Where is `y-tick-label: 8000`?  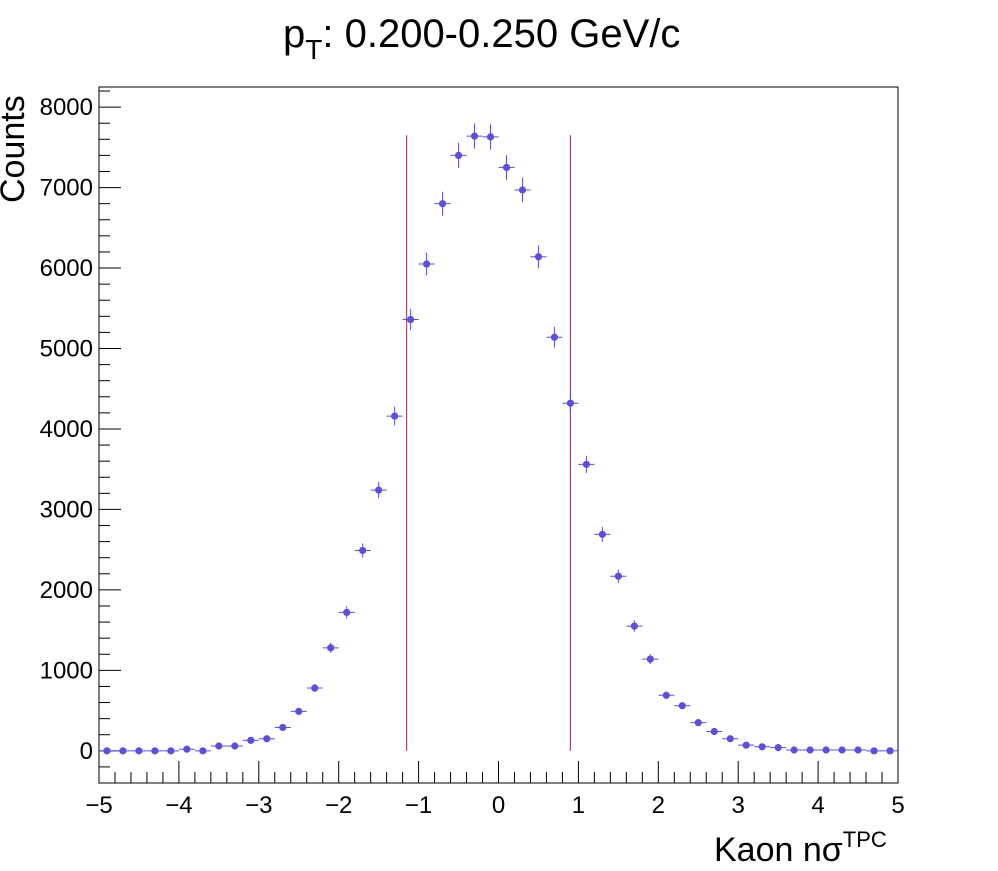 y-tick-label: 8000 is located at coordinates (66, 107).